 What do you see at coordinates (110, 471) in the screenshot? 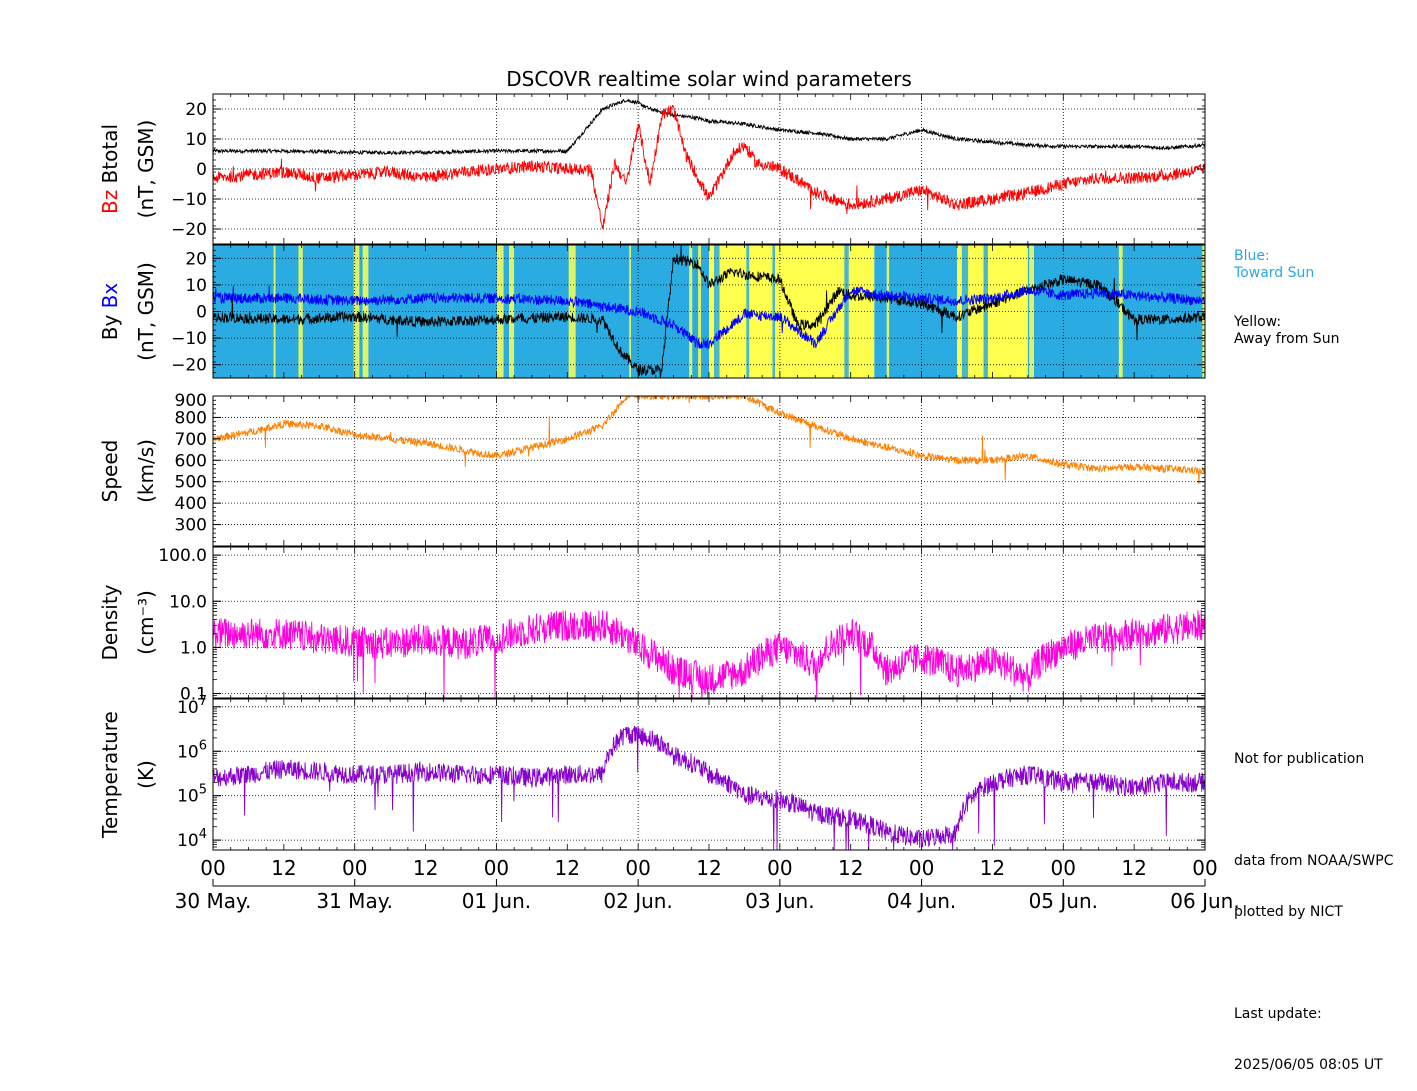
I see `y-axis-title: Speed` at bounding box center [110, 471].